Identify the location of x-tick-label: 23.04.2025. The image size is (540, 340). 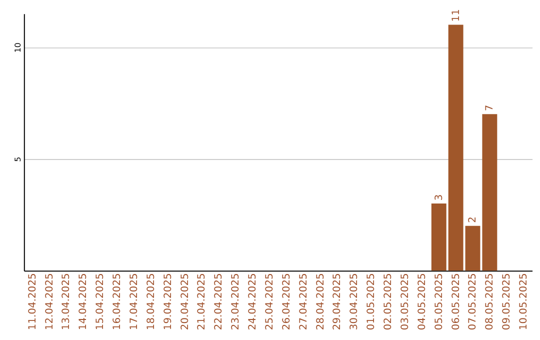
(236, 301).